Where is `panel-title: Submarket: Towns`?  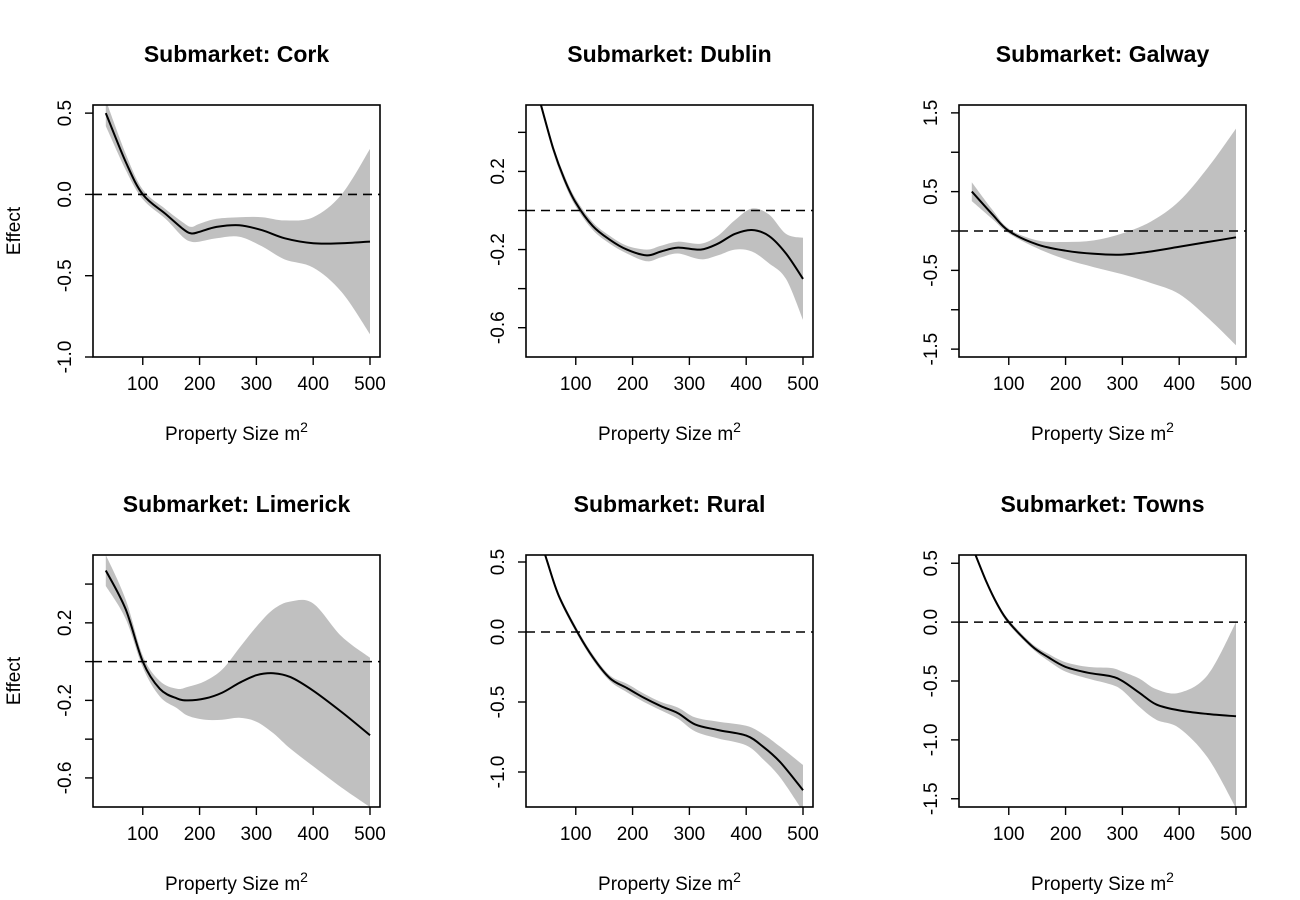 panel-title: Submarket: Towns is located at coordinates (1102, 504).